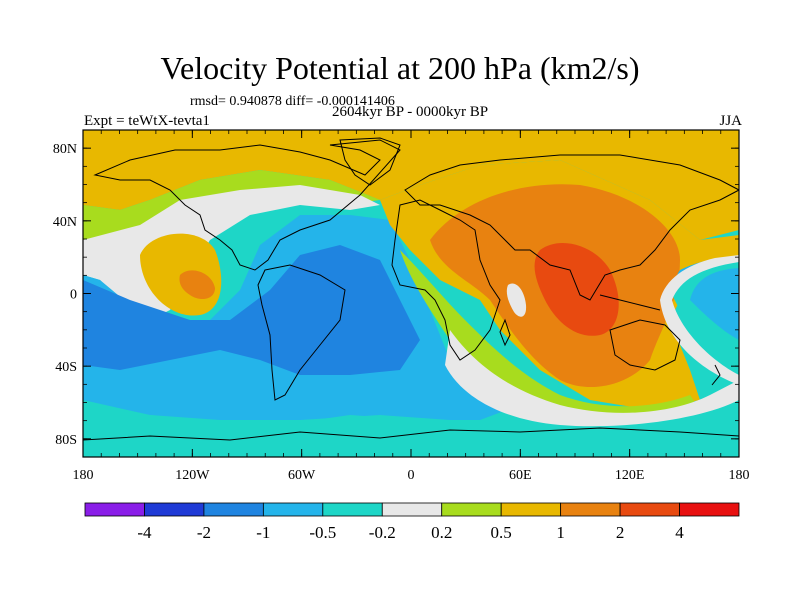 The width and height of the screenshot is (800, 600). Describe the element at coordinates (505, 332) in the screenshot. I see `coast-madagascar` at that location.